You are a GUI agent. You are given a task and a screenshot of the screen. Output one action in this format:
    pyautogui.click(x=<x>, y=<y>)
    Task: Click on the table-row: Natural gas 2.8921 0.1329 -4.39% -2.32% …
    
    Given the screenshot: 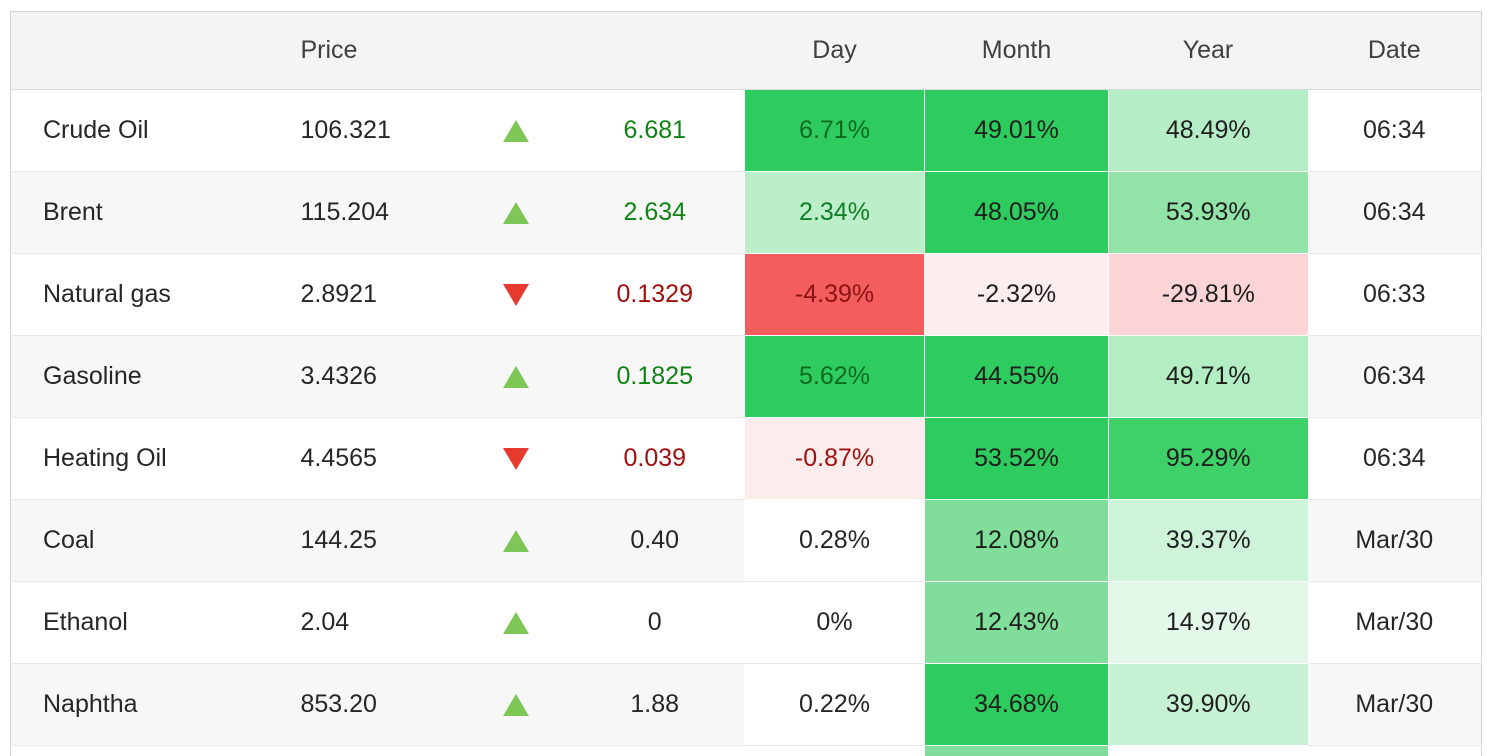 What is the action you would take?
    pyautogui.click(x=746, y=294)
    